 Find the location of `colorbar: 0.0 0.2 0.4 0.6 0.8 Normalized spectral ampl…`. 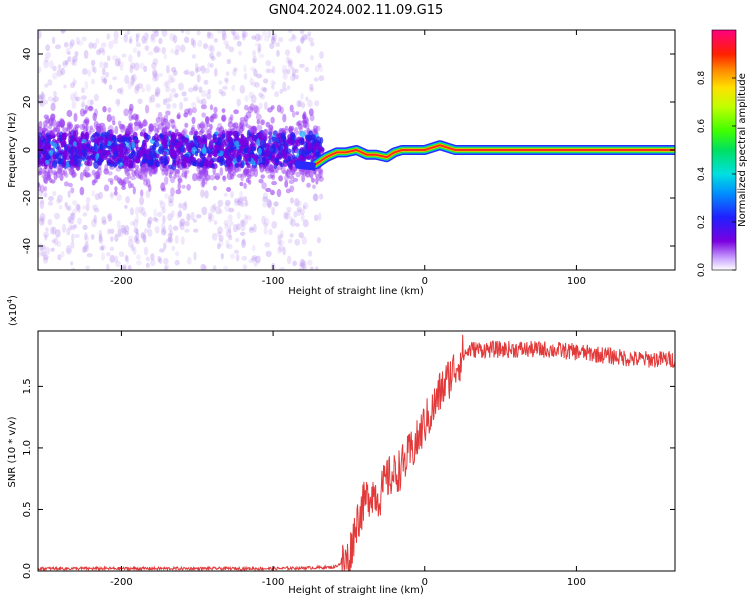

colorbar: 0.0 0.2 0.4 0.6 0.8 Normalized spectral ampl… is located at coordinates (722, 153).